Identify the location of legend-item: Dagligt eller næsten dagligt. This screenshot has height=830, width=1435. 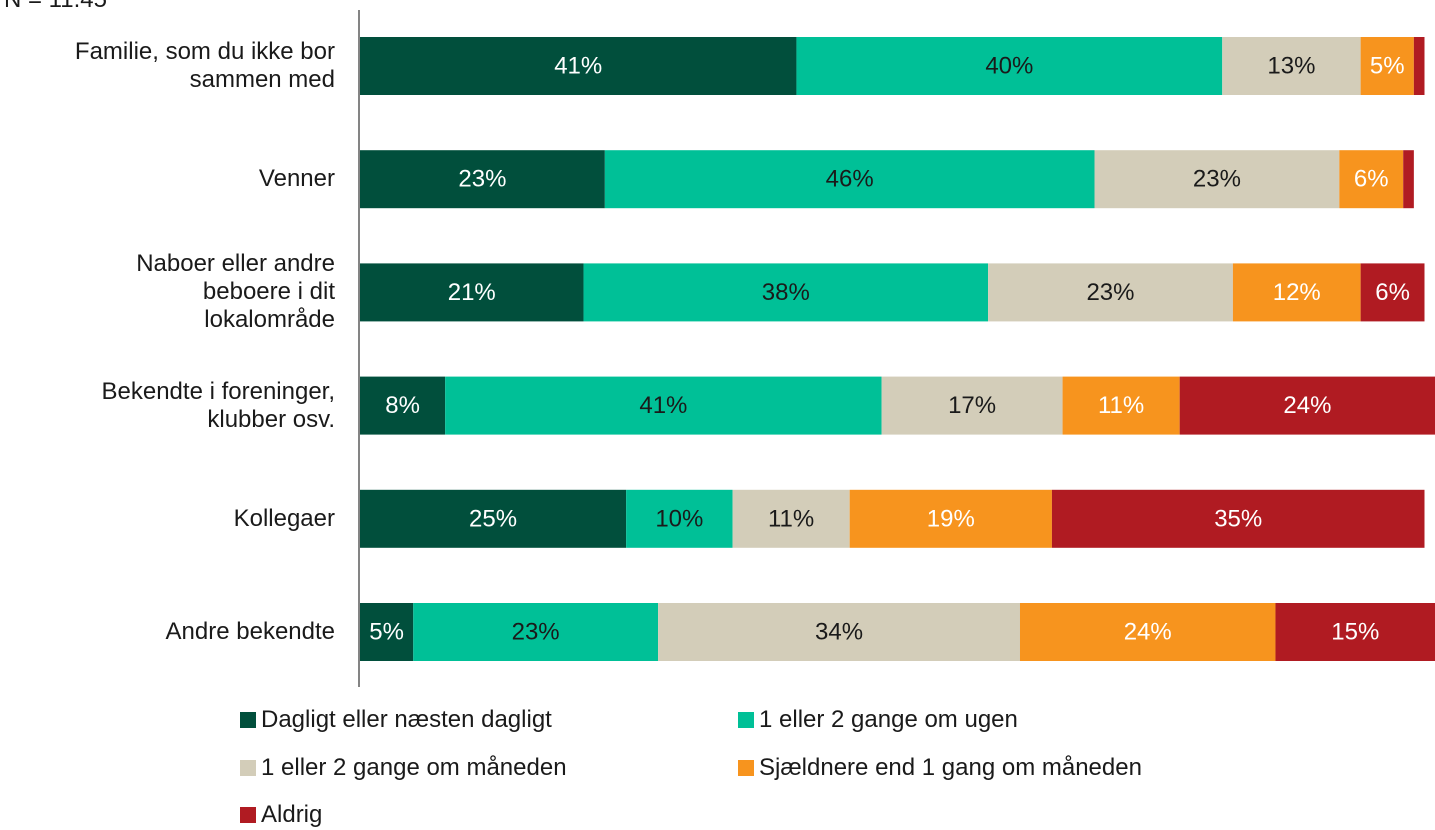
(396, 720).